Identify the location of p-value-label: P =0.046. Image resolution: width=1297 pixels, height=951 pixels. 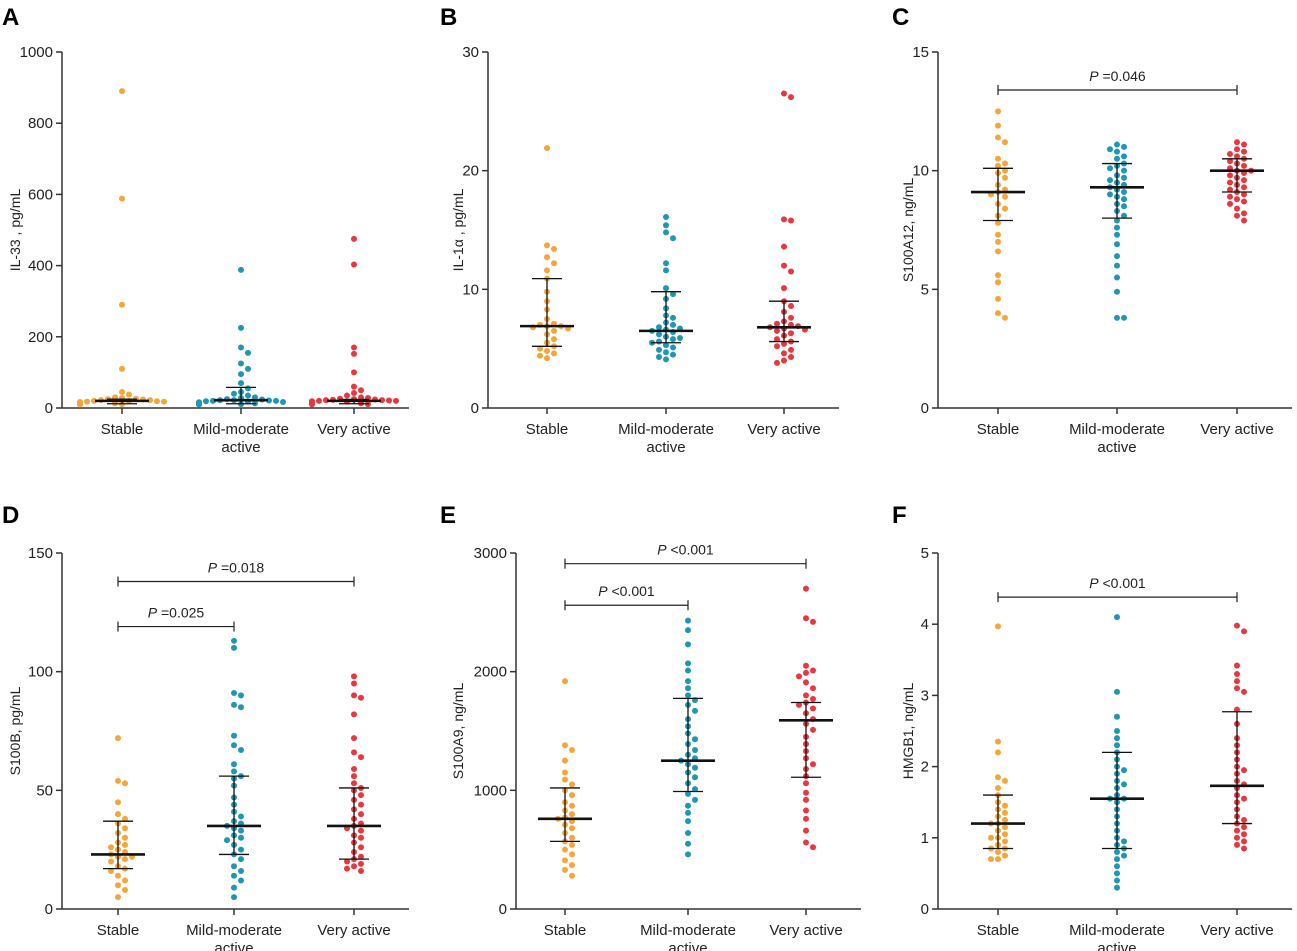
(1117, 76).